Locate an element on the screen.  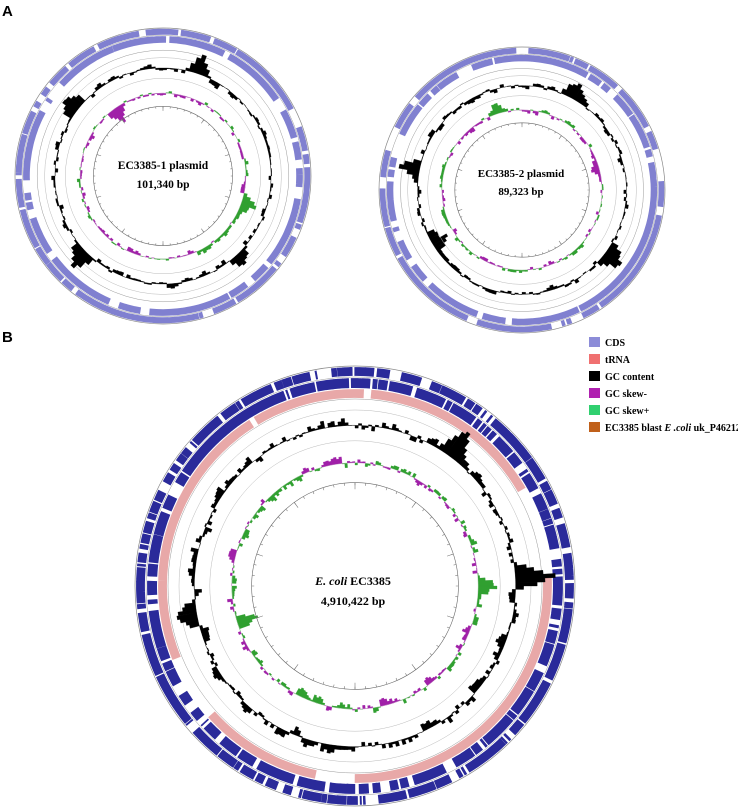
legend-swatch-blast is located at coordinates (594, 427).